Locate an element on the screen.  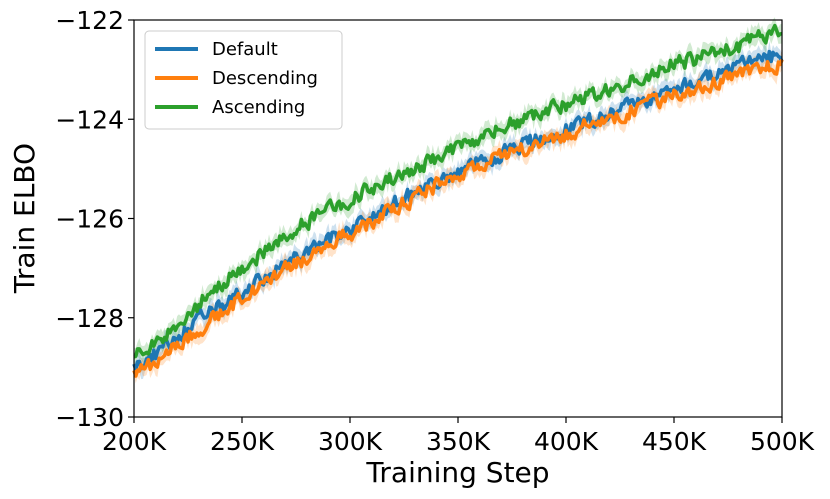
x-tick-label: 400K is located at coordinates (566, 441).